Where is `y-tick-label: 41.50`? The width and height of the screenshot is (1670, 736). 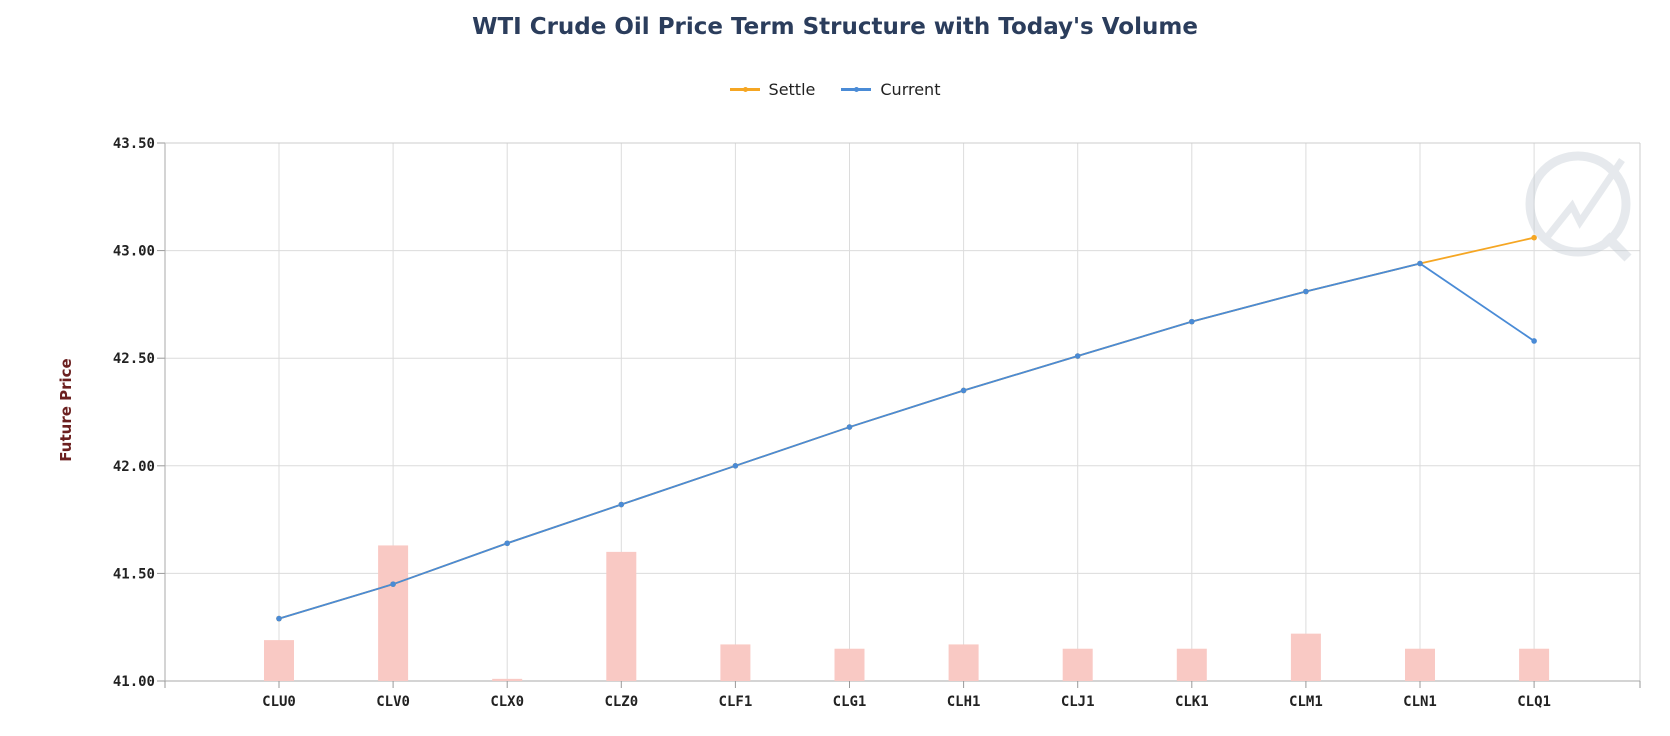 y-tick-label: 41.50 is located at coordinates (134, 574).